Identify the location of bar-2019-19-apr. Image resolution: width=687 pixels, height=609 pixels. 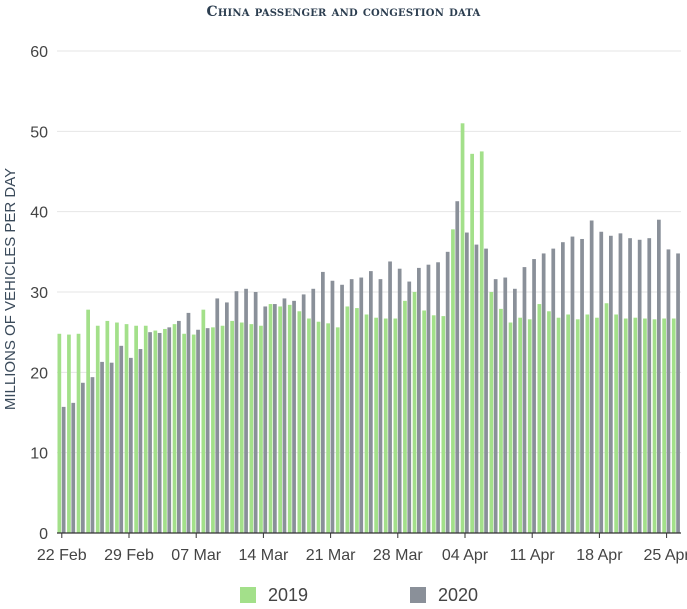
(606, 418).